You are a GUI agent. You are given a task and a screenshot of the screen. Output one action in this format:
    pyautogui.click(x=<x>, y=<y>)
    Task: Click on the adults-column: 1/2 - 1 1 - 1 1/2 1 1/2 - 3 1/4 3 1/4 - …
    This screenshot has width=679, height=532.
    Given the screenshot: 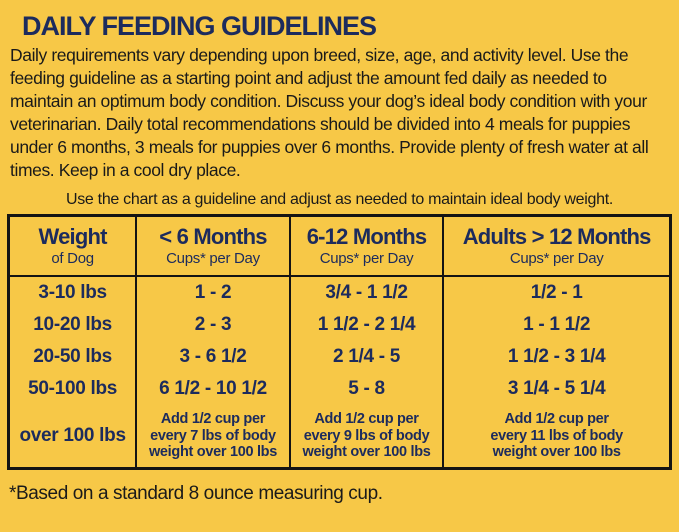 What is the action you would take?
    pyautogui.click(x=555, y=372)
    